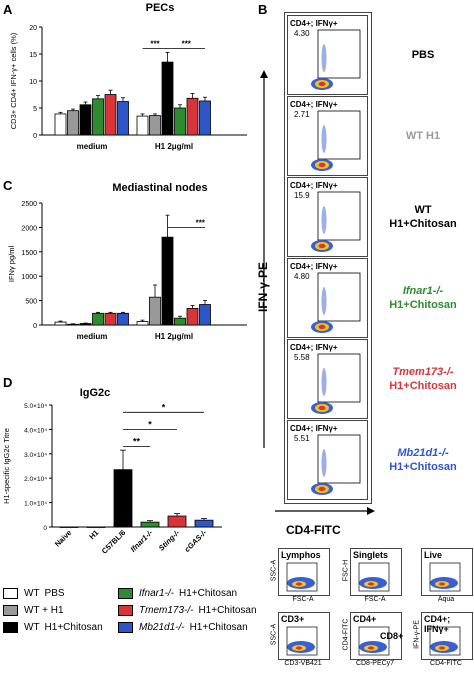 This screenshot has width=474, height=676. What do you see at coordinates (346, 634) in the screenshot?
I see `gating-y-label: CD4-FITC` at bounding box center [346, 634].